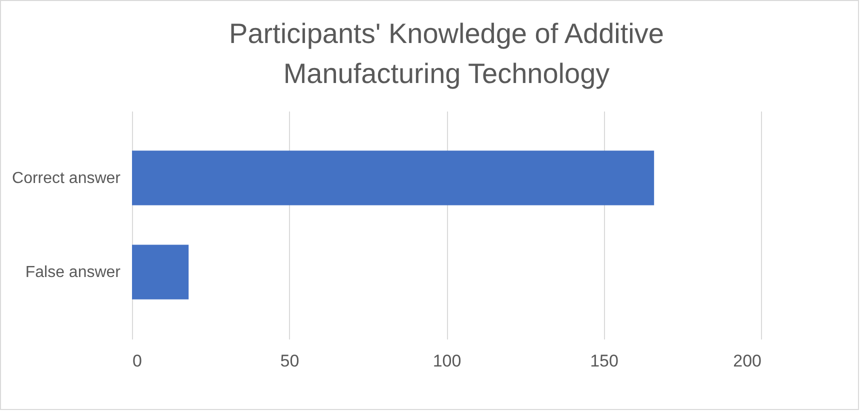  Describe the element at coordinates (67, 178) in the screenshot. I see `y-tick-label: Correct answer` at that location.